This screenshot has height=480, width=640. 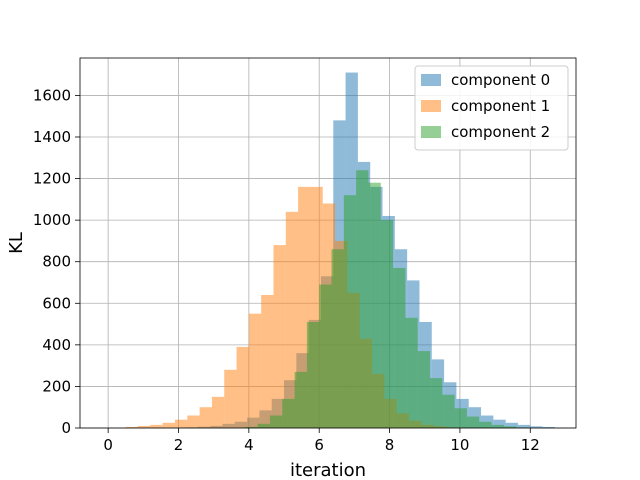 What do you see at coordinates (52, 95) in the screenshot?
I see `y-tick-label: 1600` at bounding box center [52, 95].